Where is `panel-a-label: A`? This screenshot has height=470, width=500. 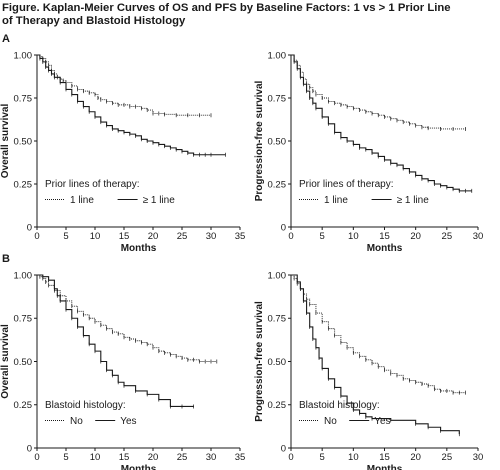
panel-a-label: A is located at coordinates (6, 39).